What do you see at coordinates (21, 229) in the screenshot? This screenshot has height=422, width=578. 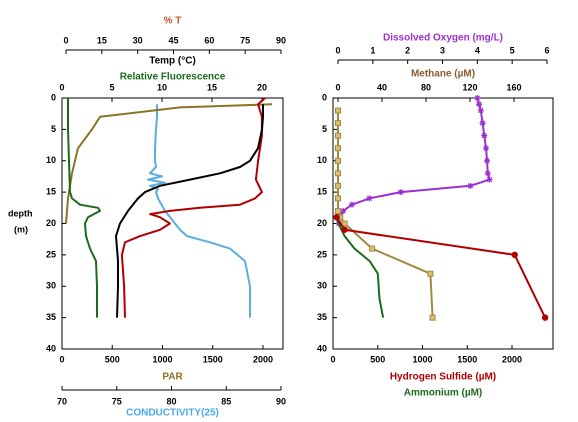 I see `y-axis-label: (m)` at bounding box center [21, 229].